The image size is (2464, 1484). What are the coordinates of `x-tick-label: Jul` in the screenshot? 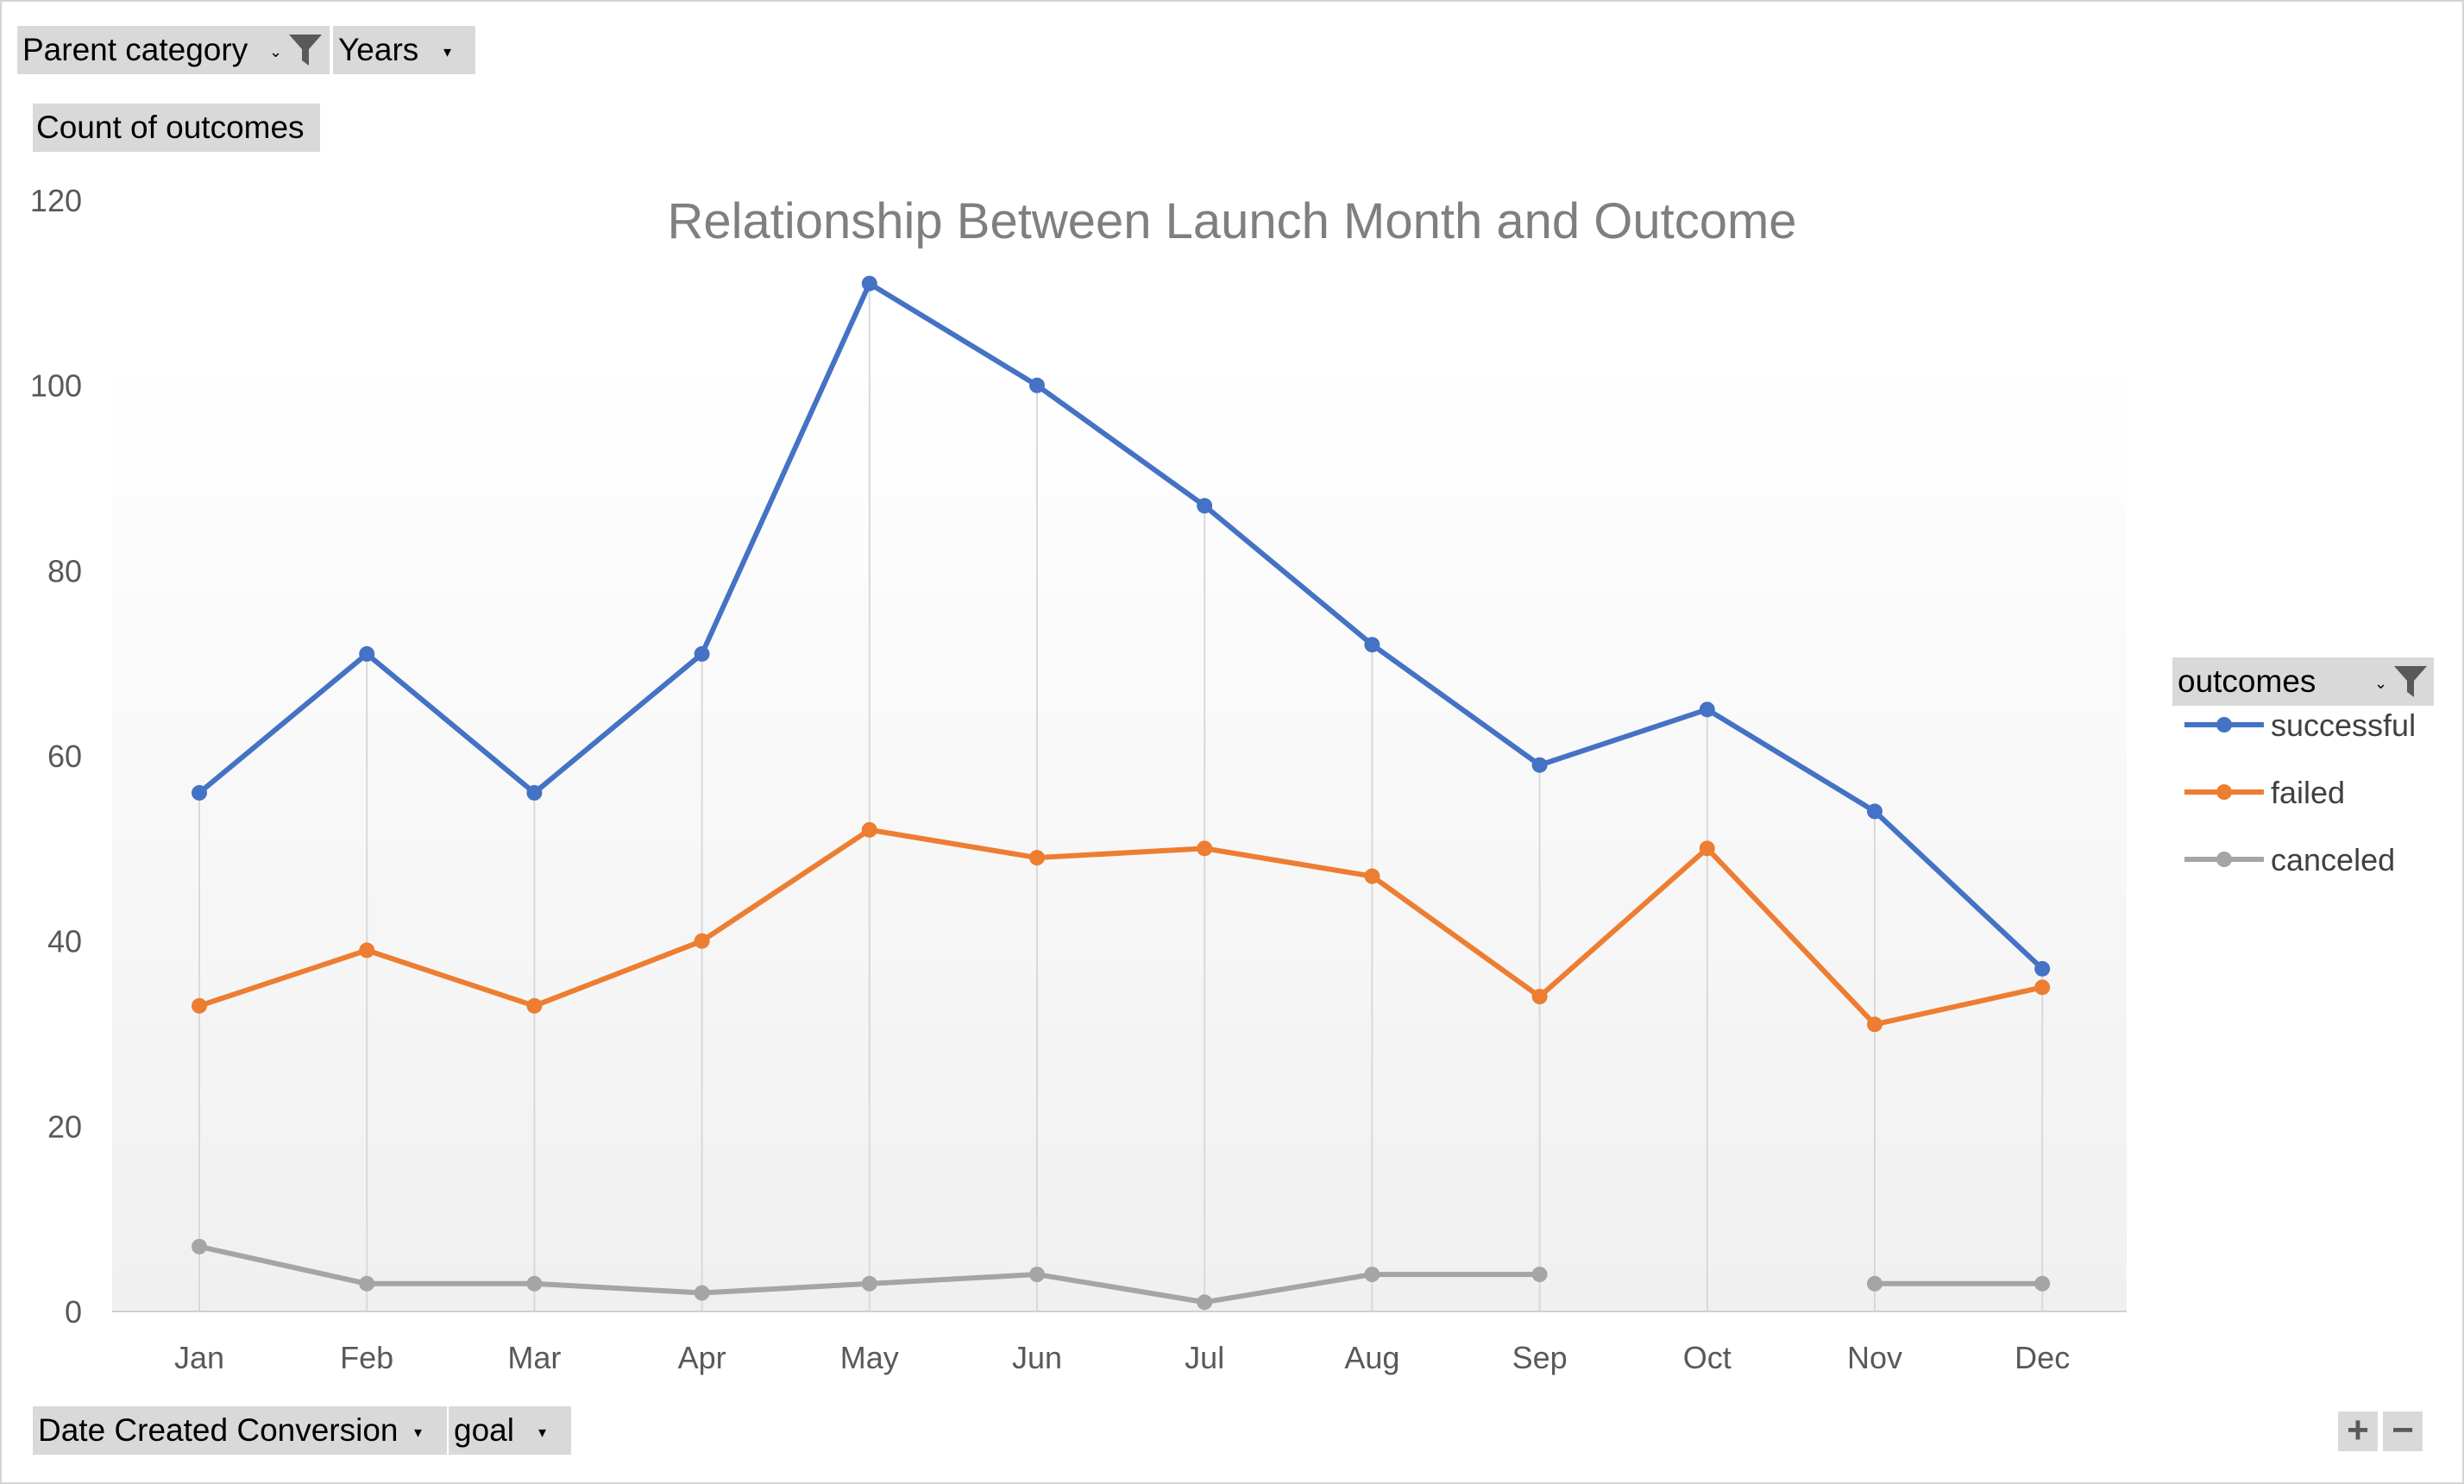 It's located at (1204, 1357).